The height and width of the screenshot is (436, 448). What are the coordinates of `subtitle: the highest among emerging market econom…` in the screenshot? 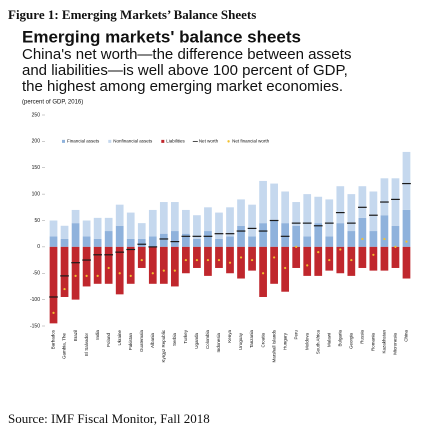 It's located at (182, 86).